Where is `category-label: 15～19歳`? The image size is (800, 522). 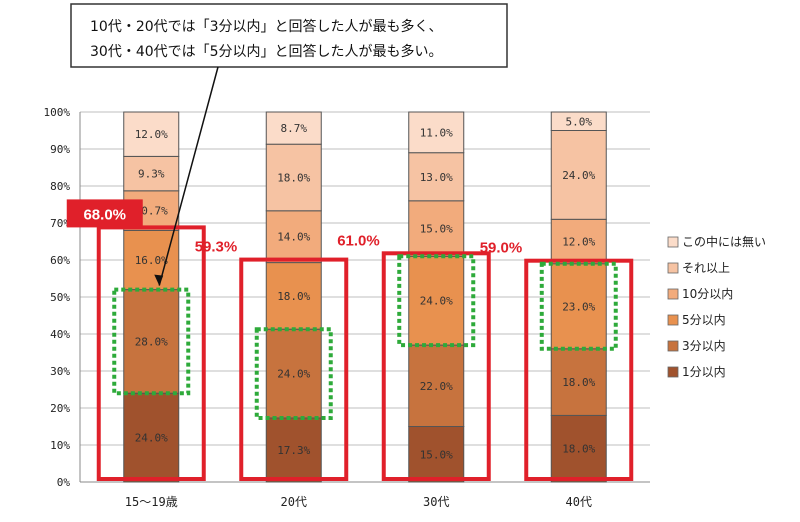
category-label: 15～19歳 is located at coordinates (151, 502).